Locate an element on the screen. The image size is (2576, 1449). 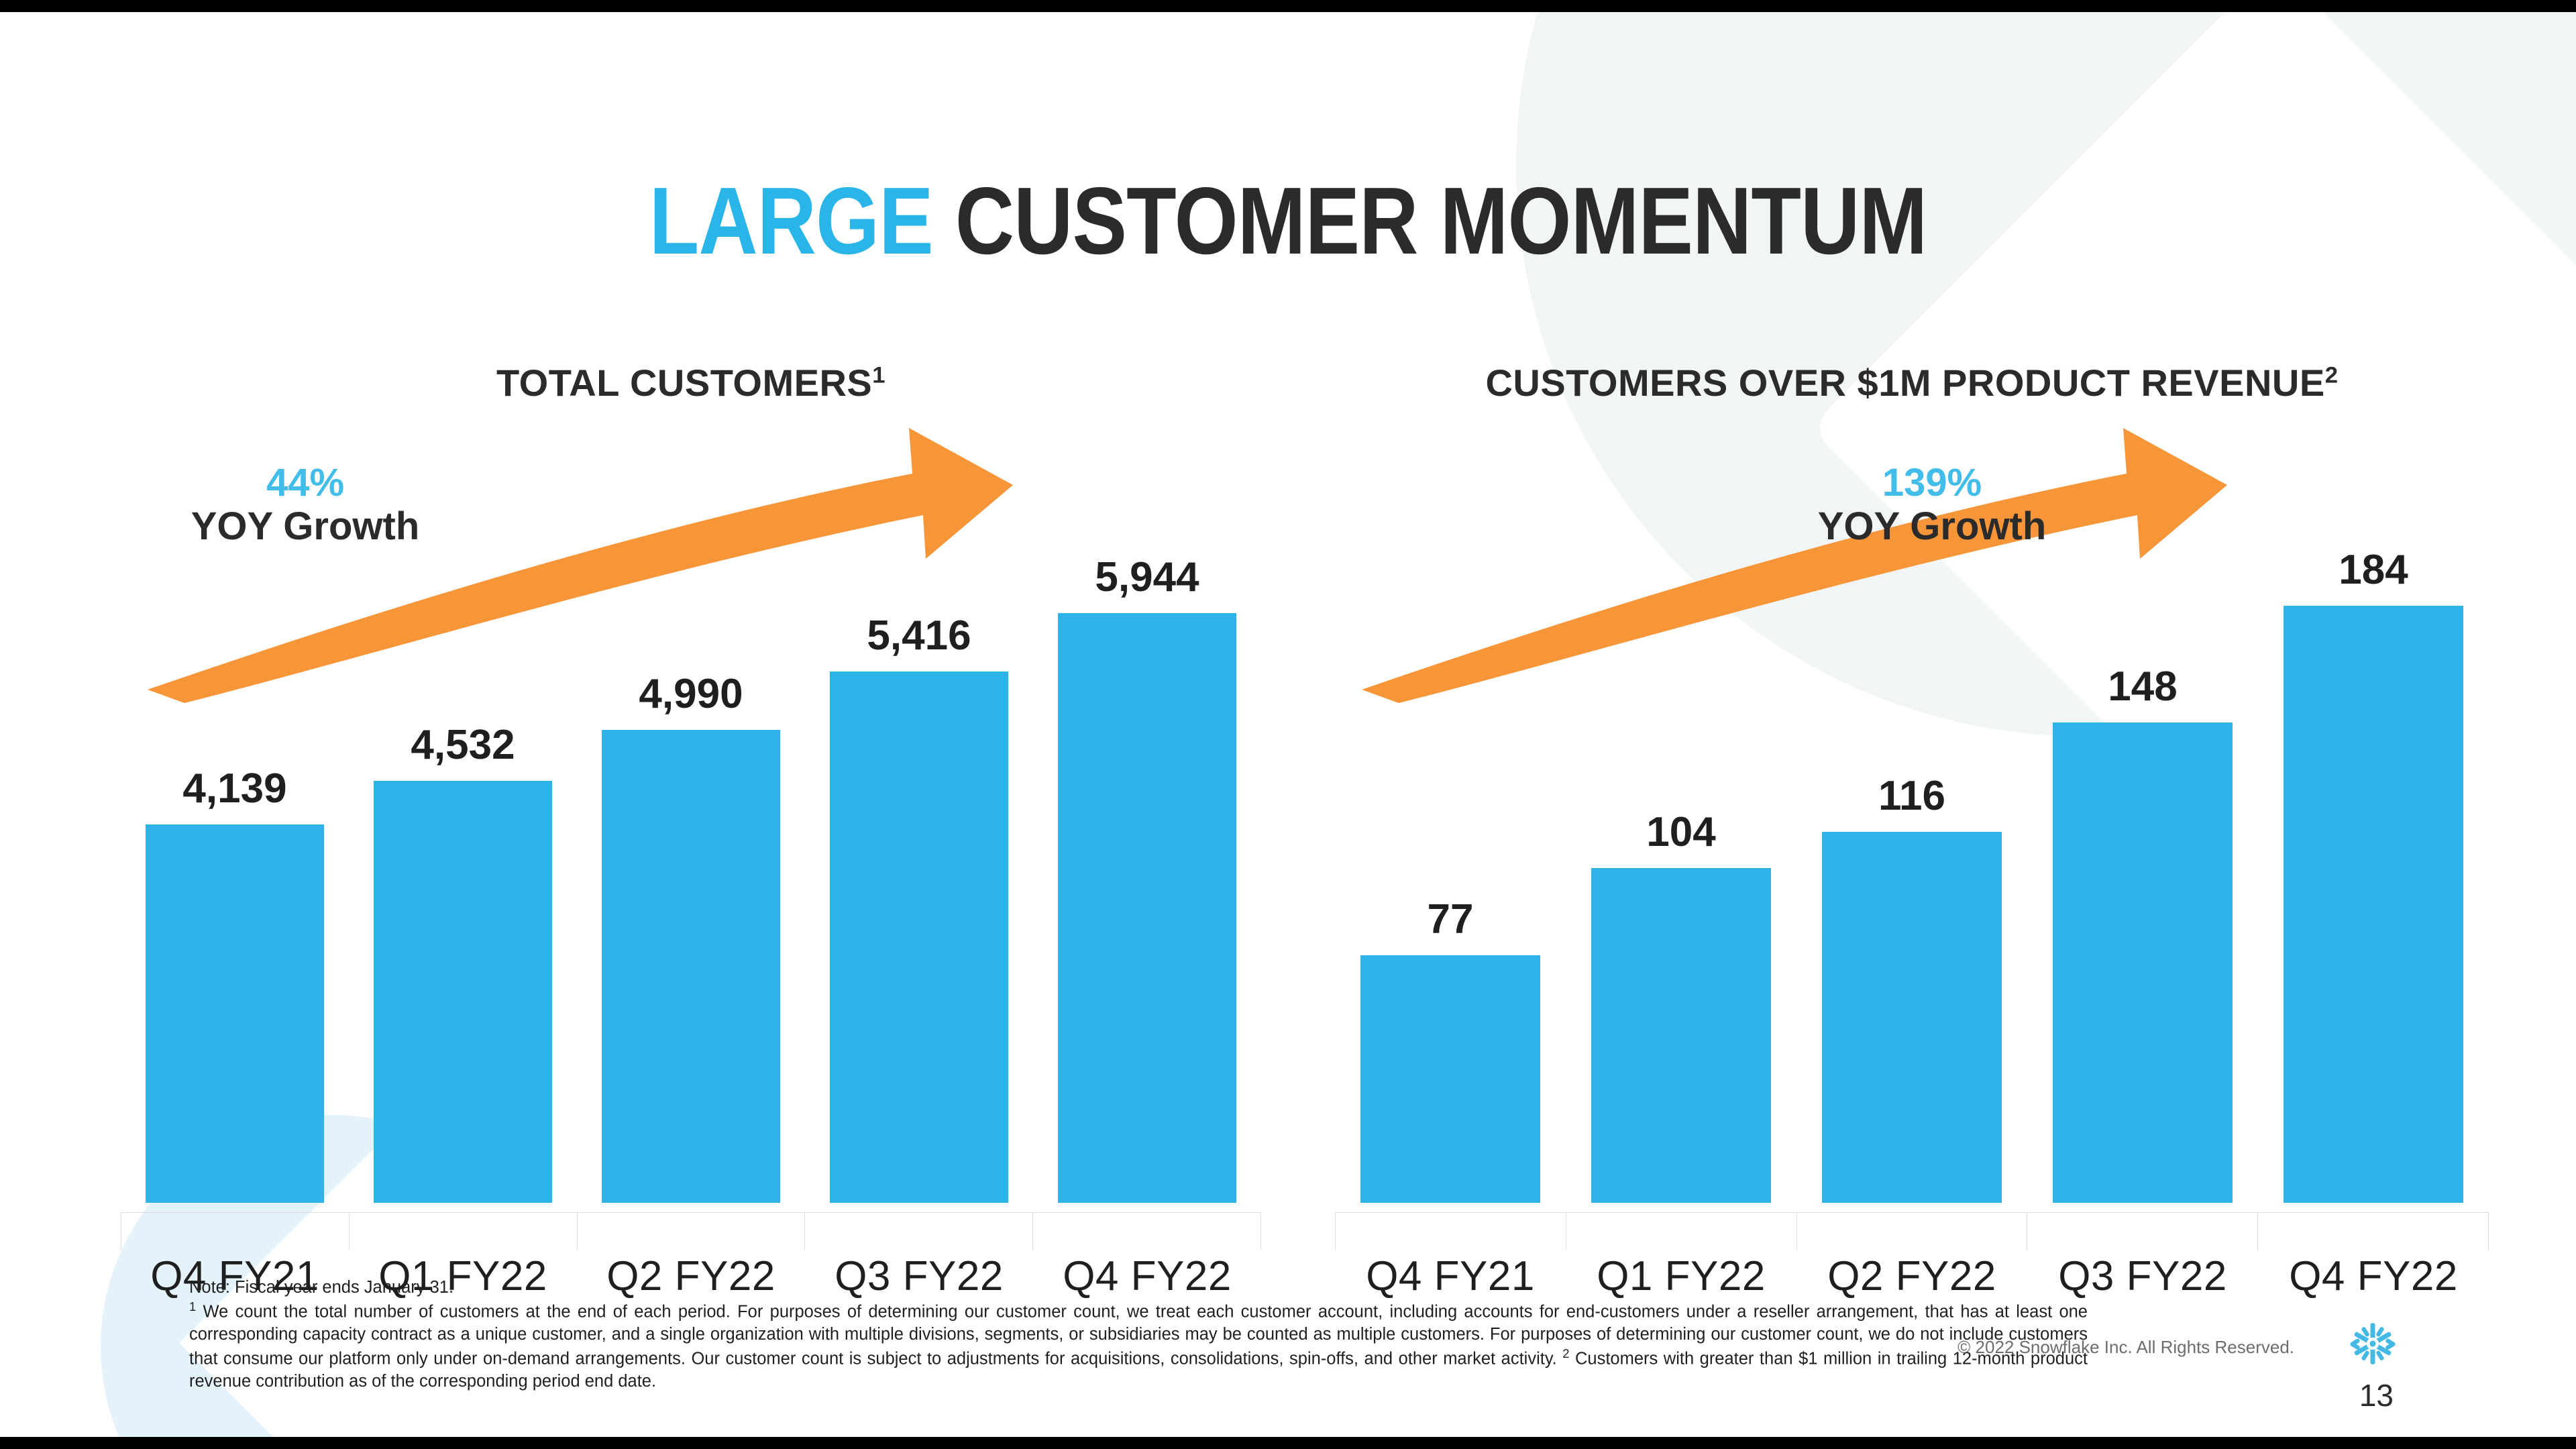
x-axis-ticks-right is located at coordinates (1912, 1231).